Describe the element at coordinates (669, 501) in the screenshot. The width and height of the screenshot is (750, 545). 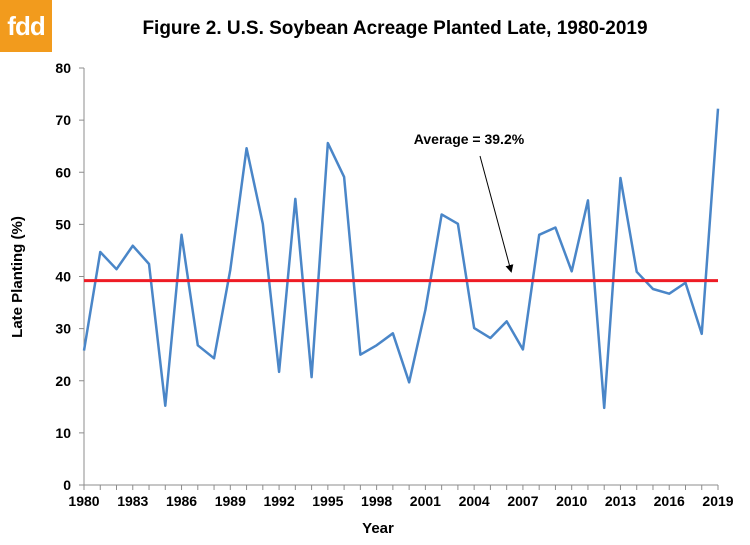
I see `x-tick-label: 2016` at that location.